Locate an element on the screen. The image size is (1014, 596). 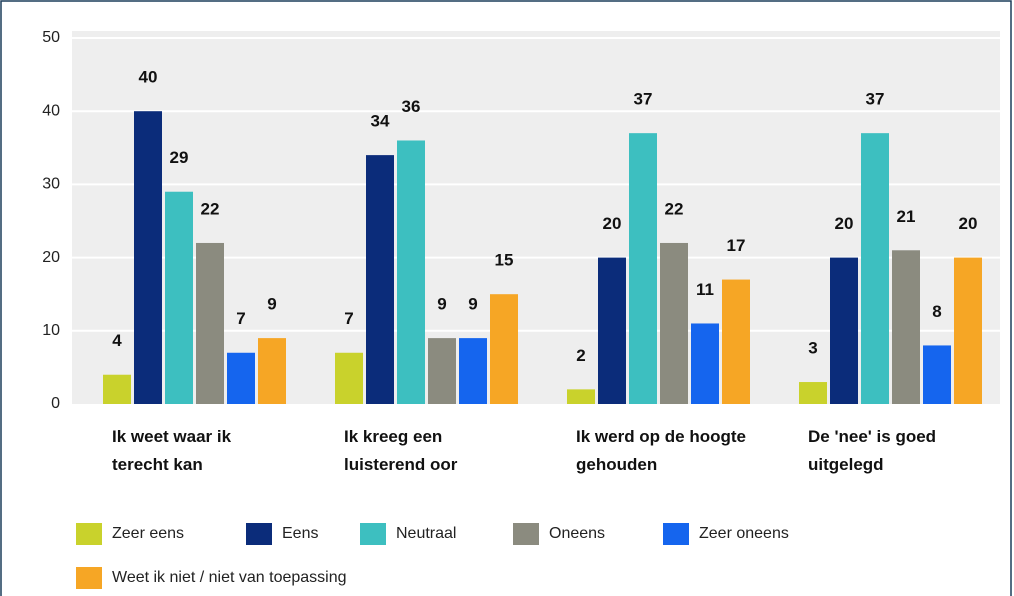
legend-item: Eens is located at coordinates (282, 534).